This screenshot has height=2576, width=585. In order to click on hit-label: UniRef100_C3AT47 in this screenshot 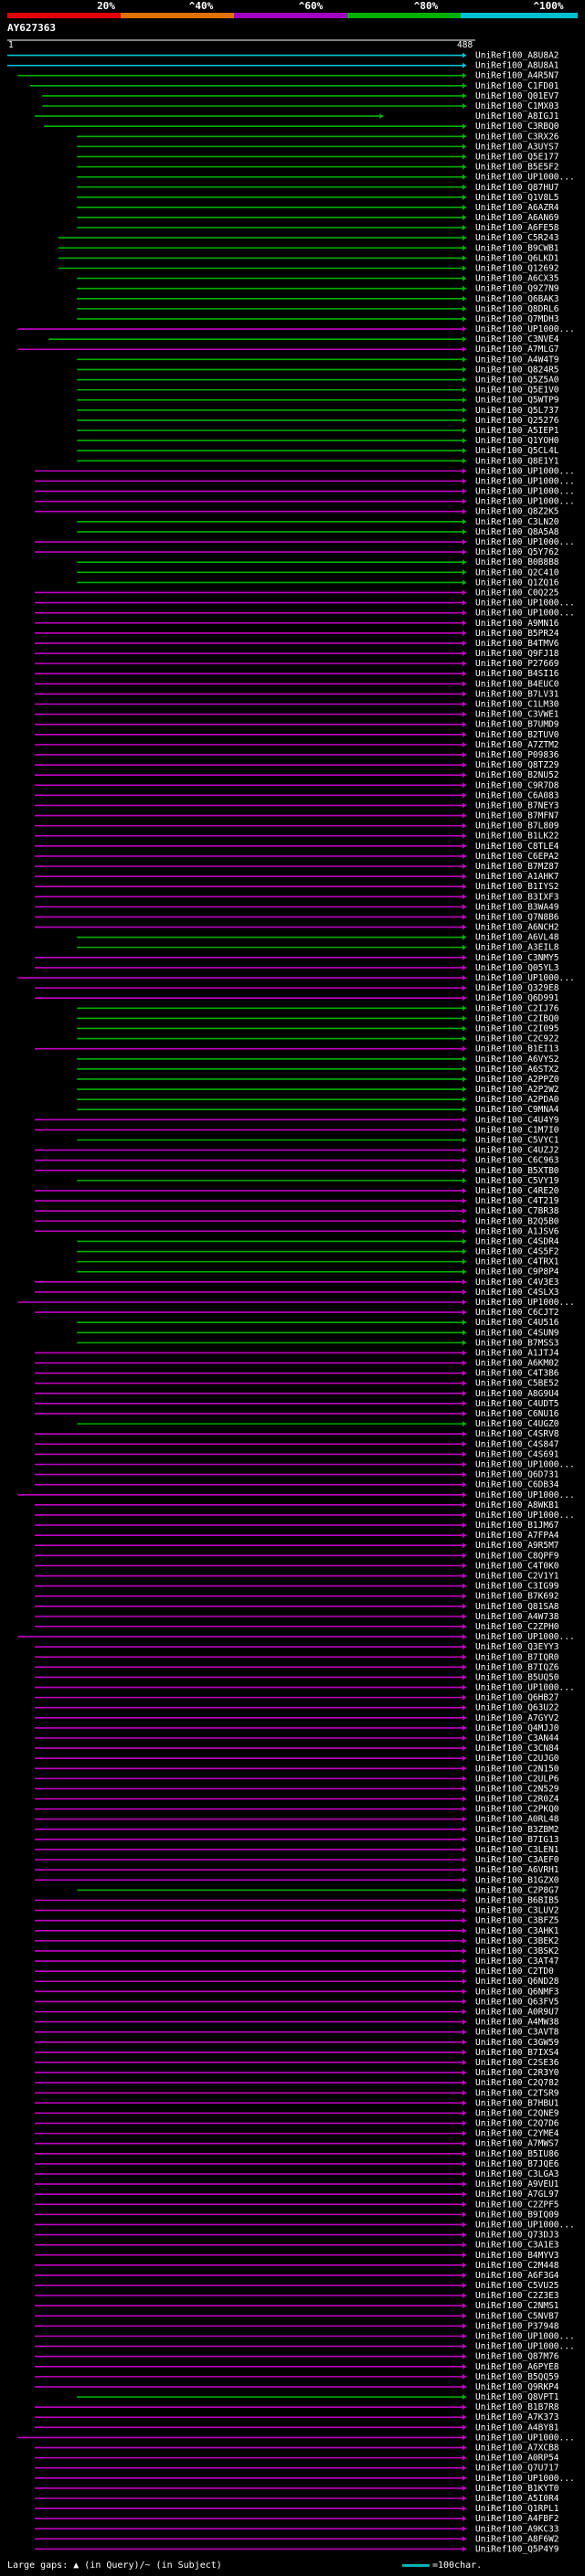, I will do `click(517, 1961)`.